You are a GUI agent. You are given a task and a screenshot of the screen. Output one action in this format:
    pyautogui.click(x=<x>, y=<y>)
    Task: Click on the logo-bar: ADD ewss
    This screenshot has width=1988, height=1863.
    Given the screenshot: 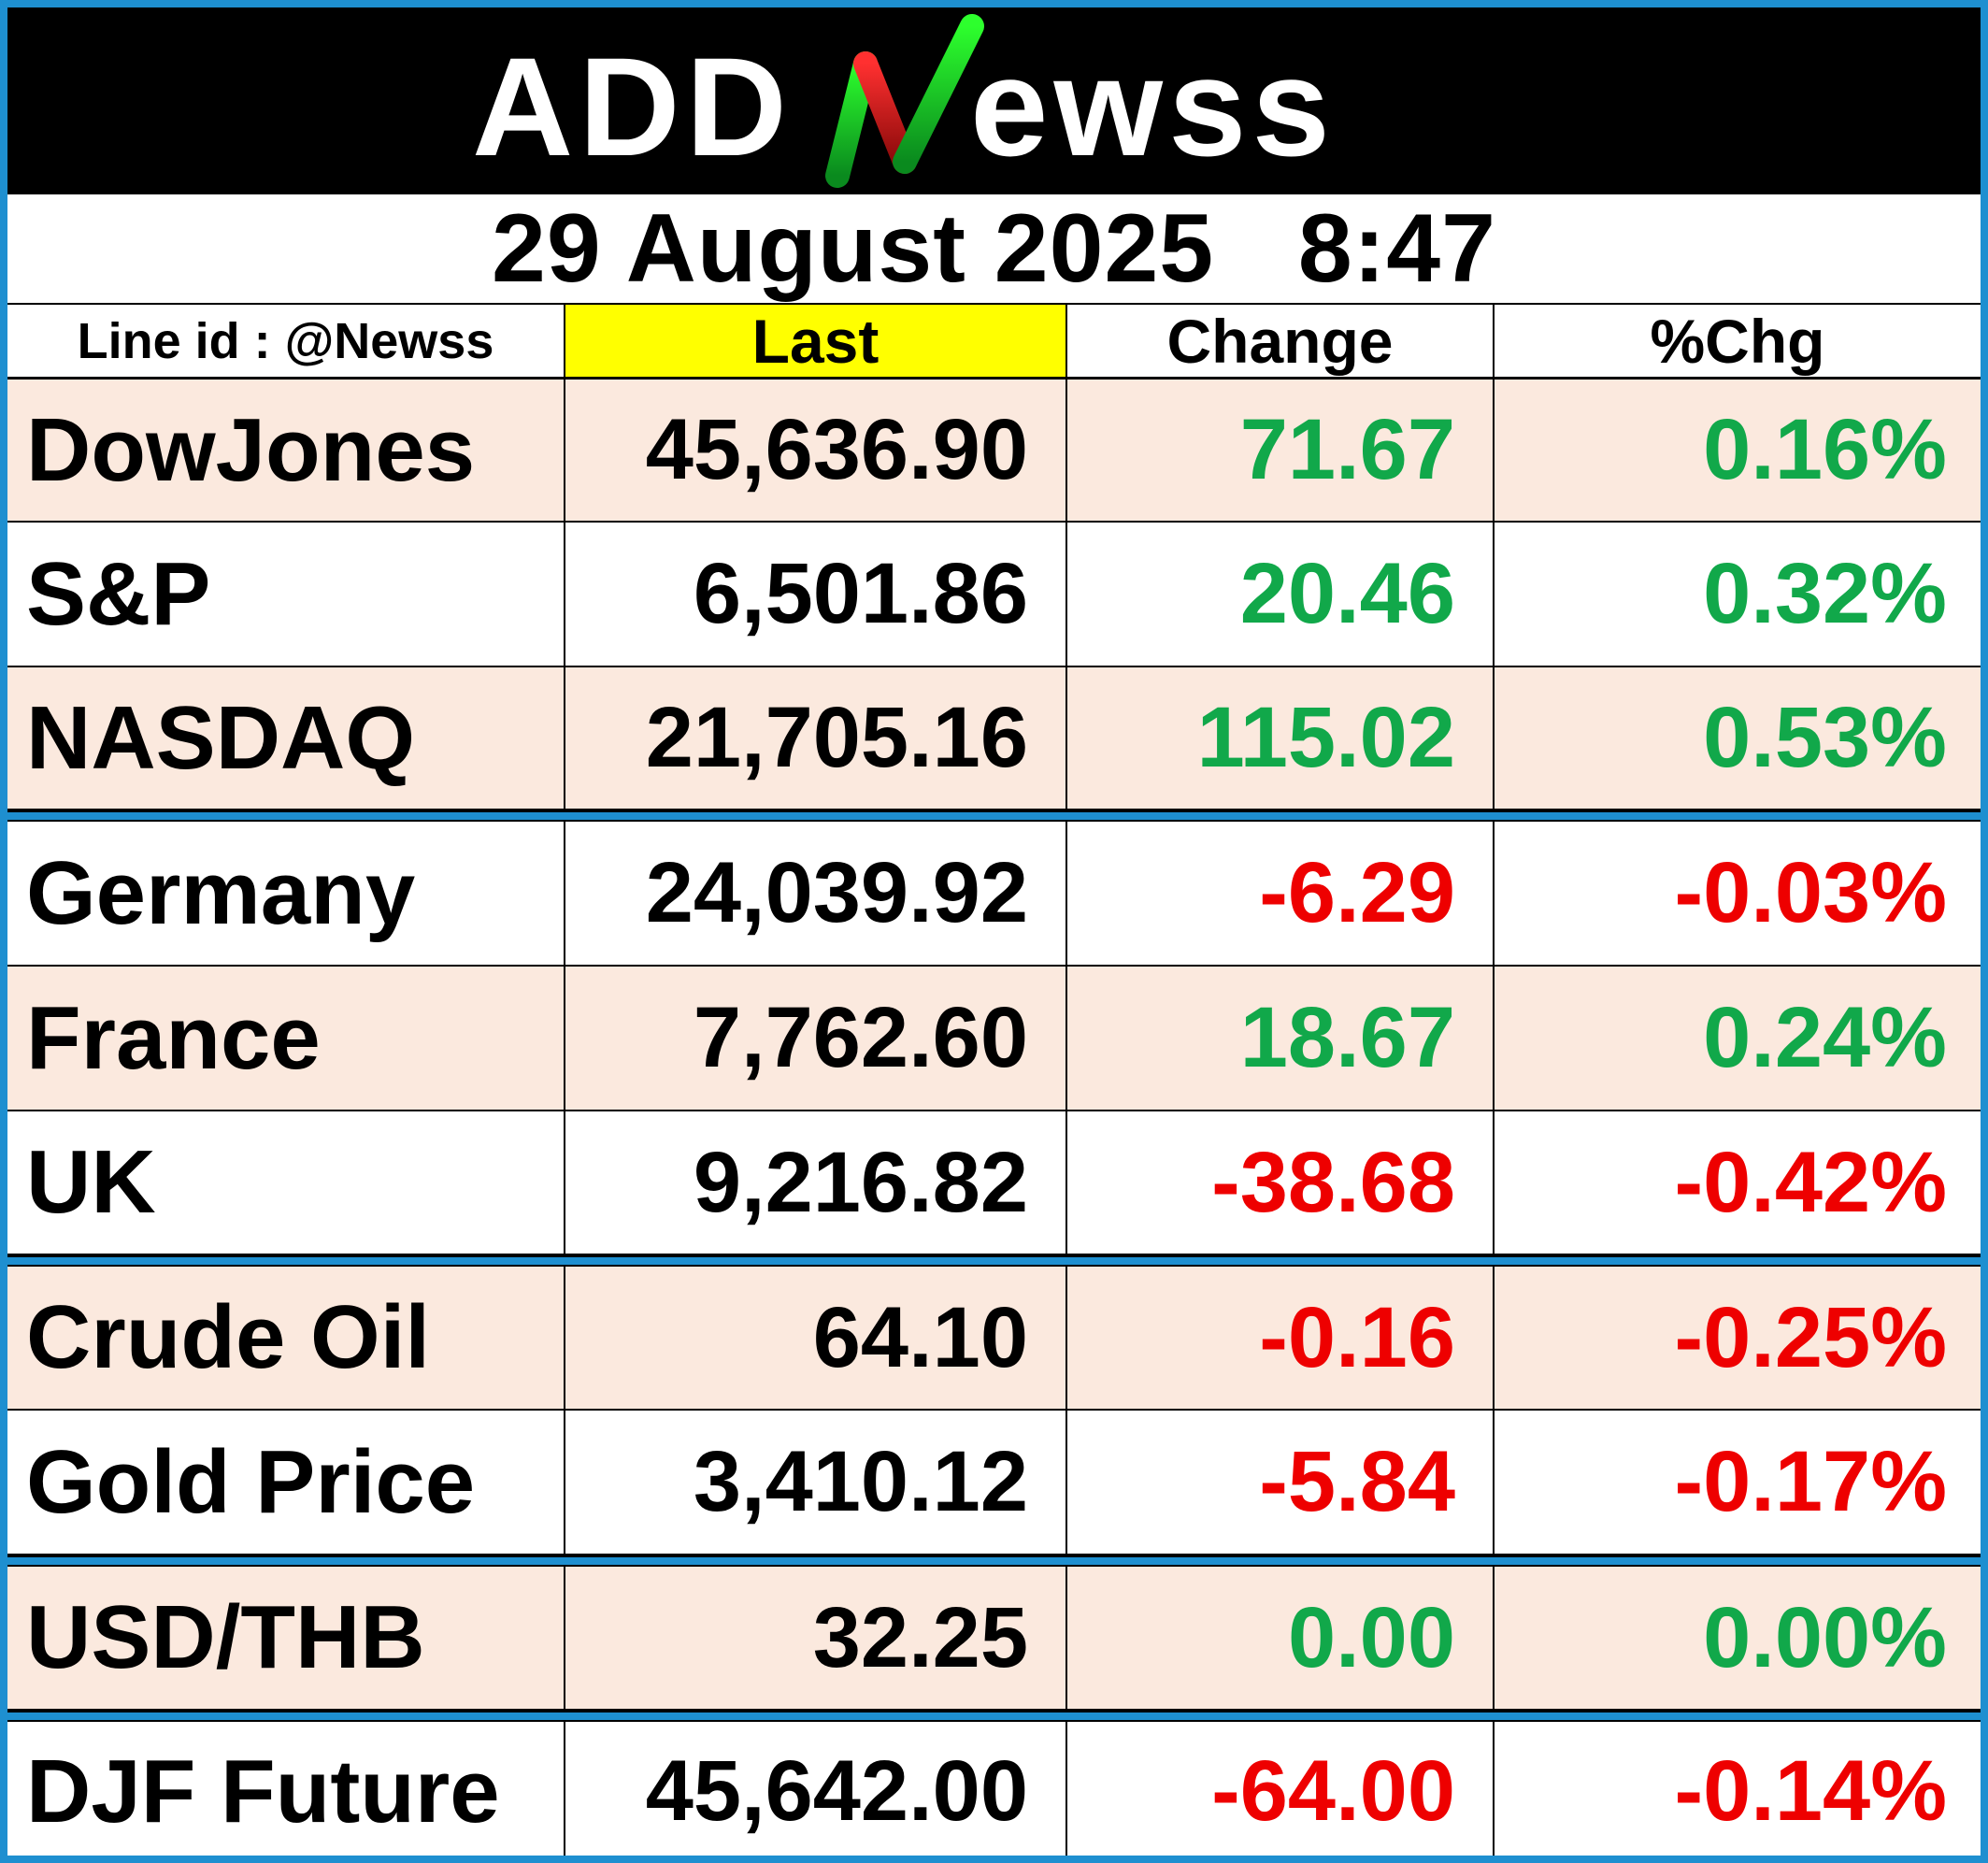 What is the action you would take?
    pyautogui.click(x=994, y=101)
    